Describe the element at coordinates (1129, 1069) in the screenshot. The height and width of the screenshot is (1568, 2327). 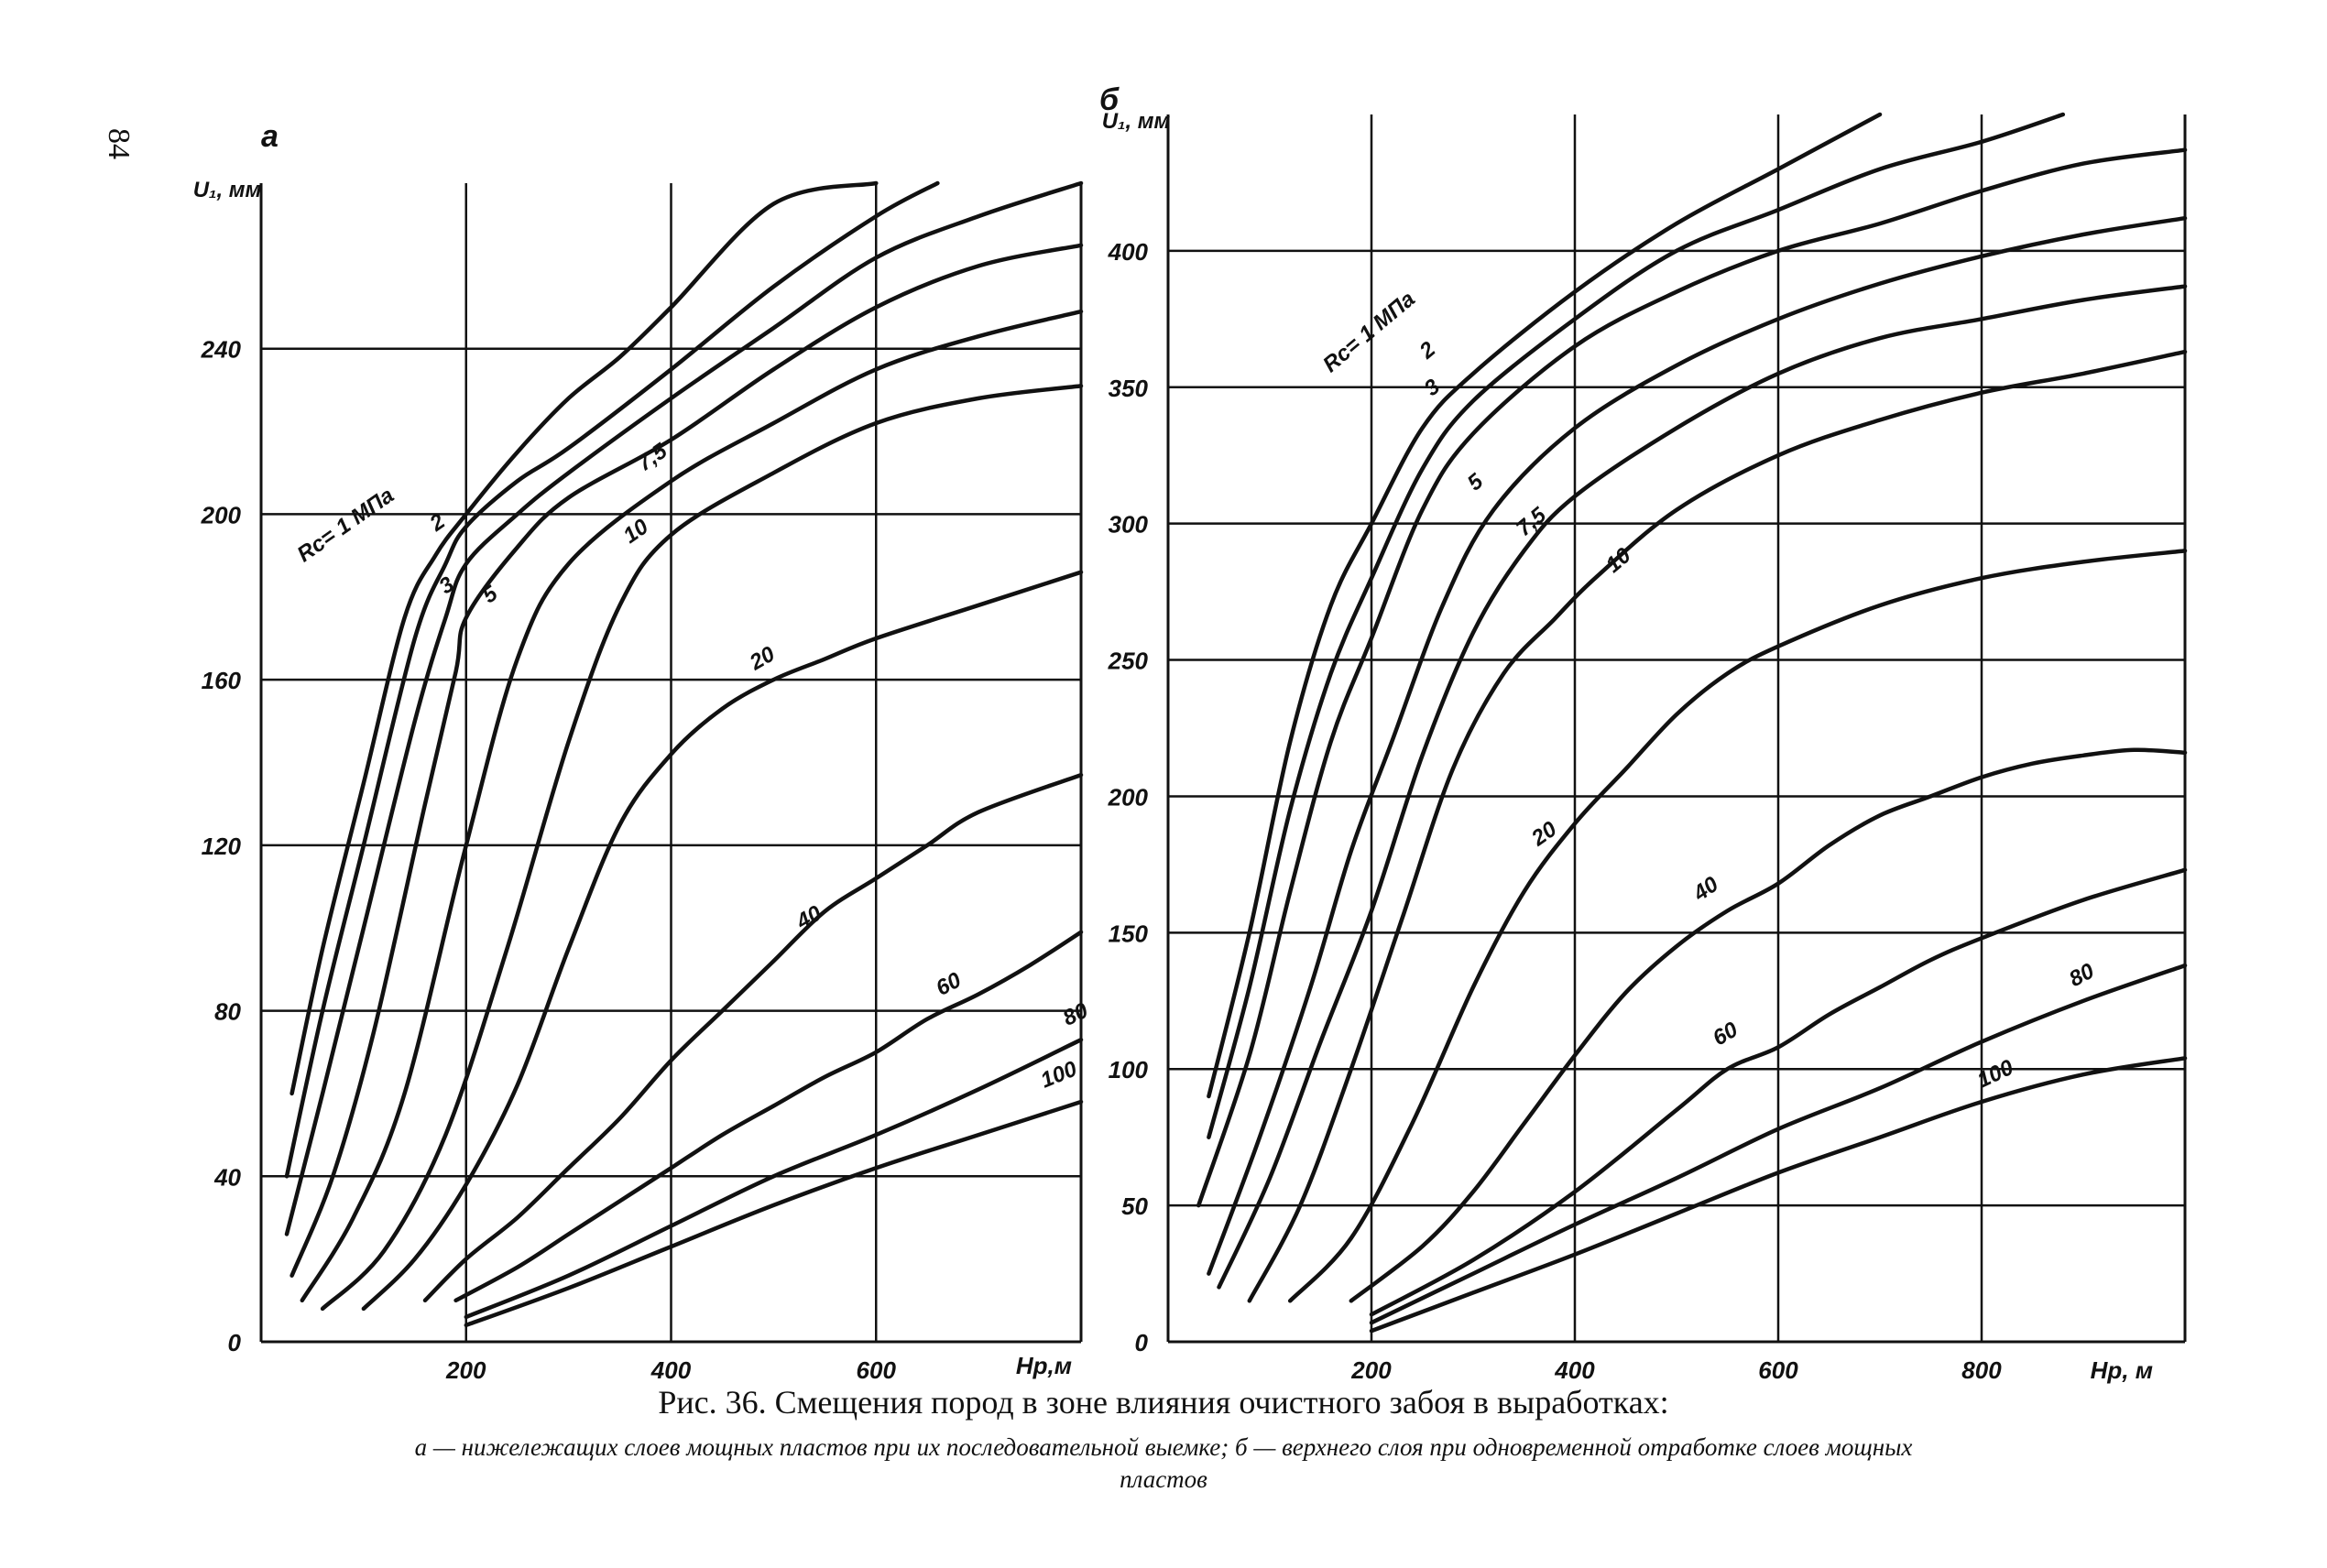
I see `y-tick-label: 100` at that location.